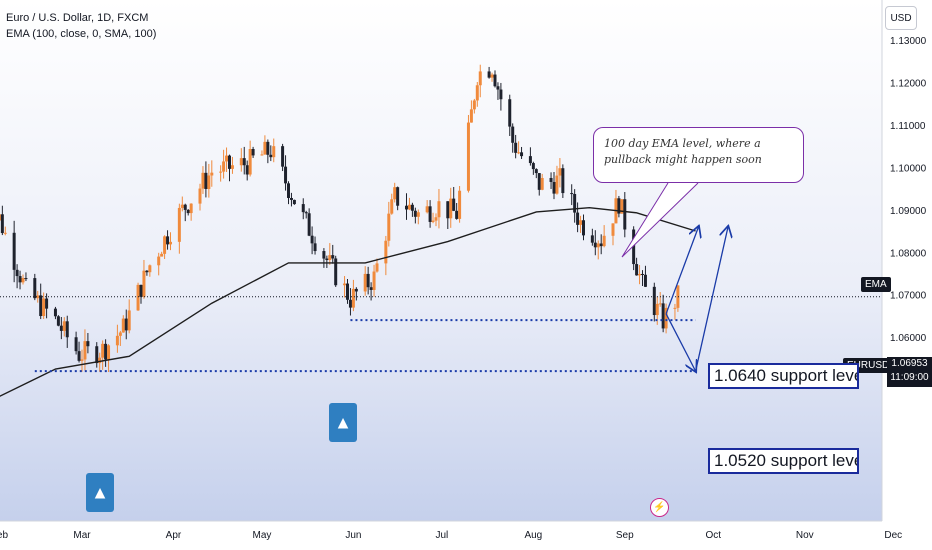 This screenshot has width=932, height=550. What do you see at coordinates (82, 535) in the screenshot?
I see `x-tick-label: Mar` at bounding box center [82, 535].